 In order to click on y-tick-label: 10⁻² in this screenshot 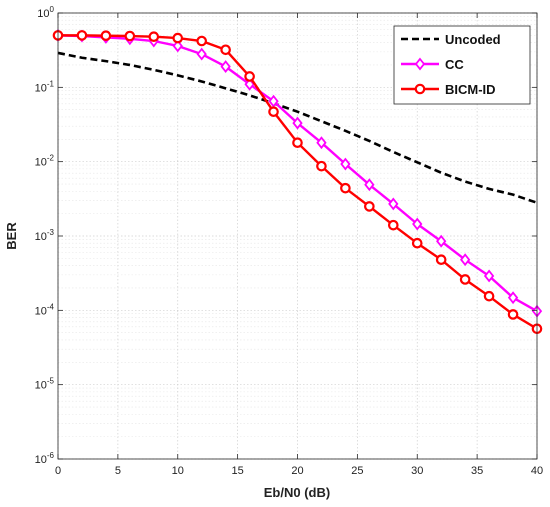, I will do `click(45, 161)`.